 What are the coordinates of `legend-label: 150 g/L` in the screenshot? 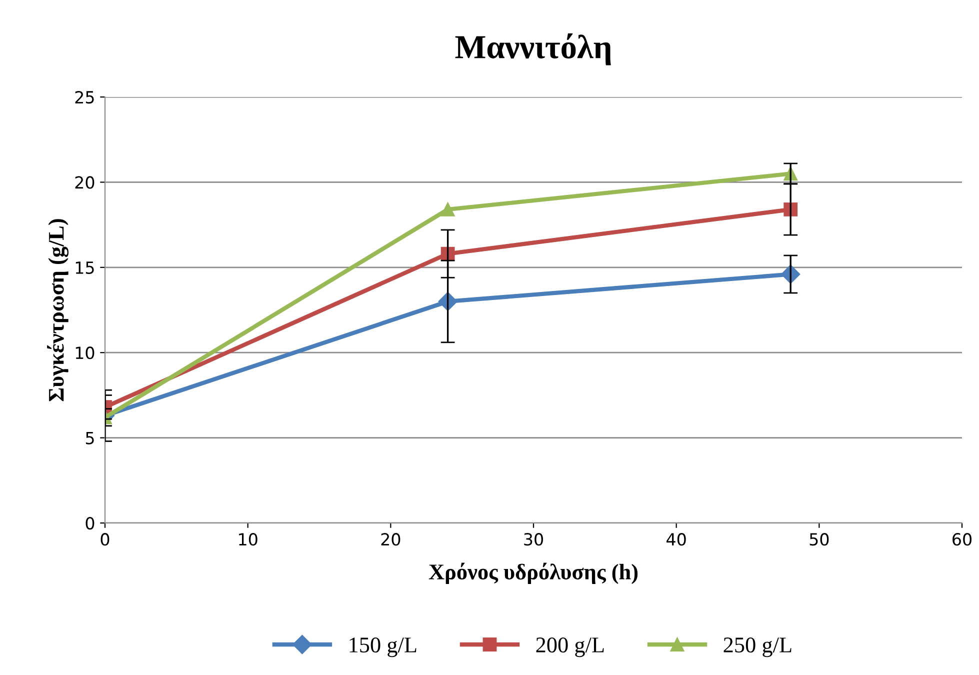 It's located at (383, 648).